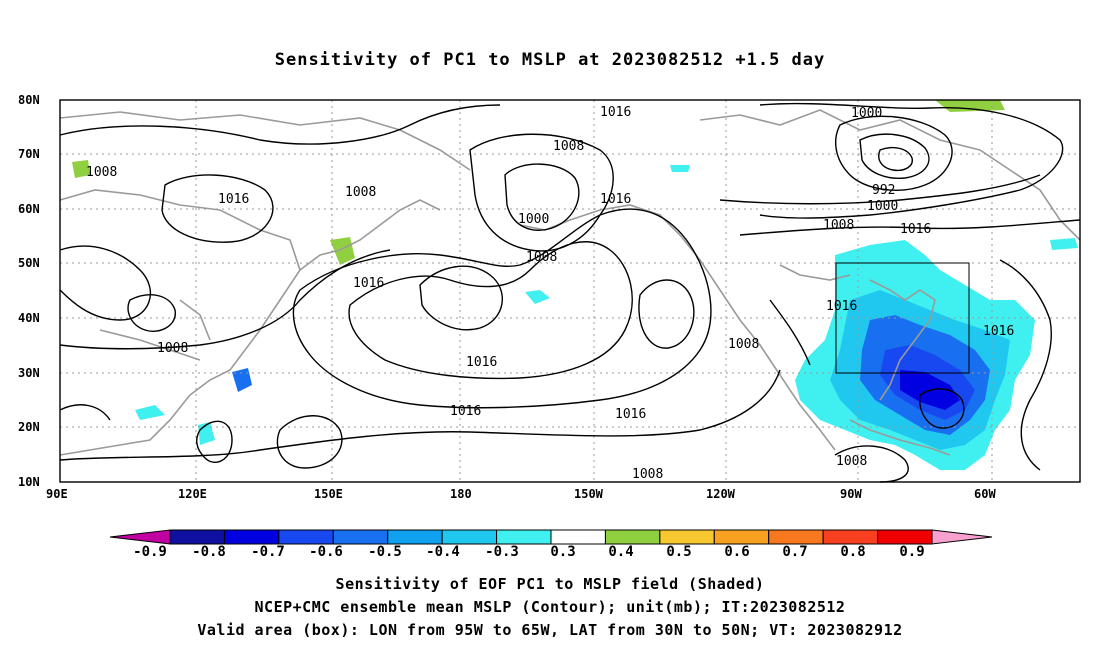  I want to click on lon-label: 120E, so click(192, 494).